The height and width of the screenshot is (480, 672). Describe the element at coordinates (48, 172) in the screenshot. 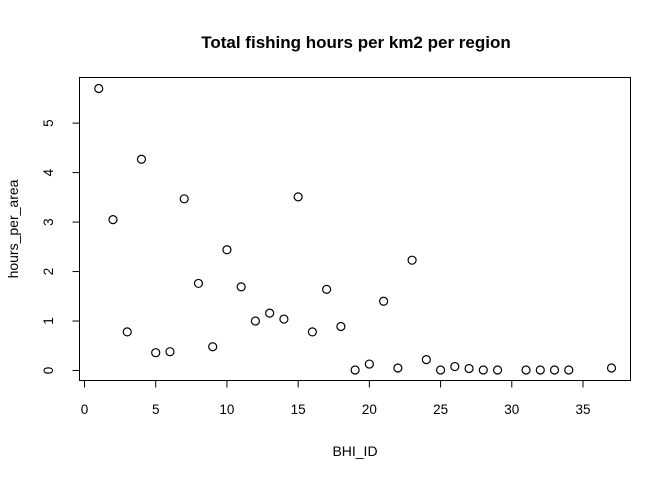

I see `y-tick-label: 4` at that location.